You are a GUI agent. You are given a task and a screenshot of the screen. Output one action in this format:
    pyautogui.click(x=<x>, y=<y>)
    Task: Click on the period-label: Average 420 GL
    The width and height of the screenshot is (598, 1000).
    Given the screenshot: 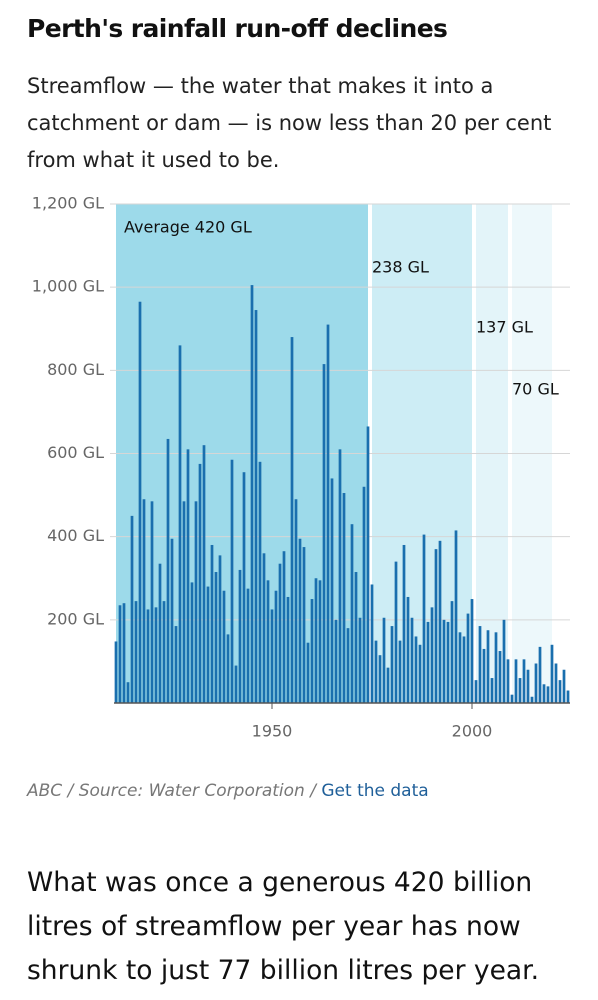 What is the action you would take?
    pyautogui.click(x=188, y=227)
    